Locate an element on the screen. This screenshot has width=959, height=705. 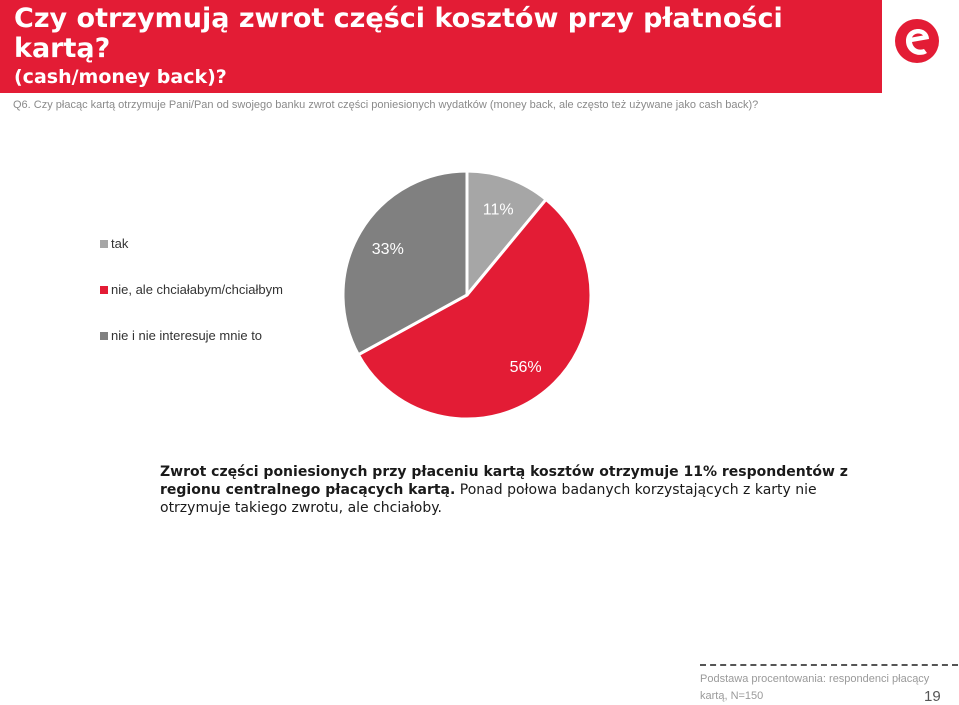
slide-subtitle: (cash/money back)? is located at coordinates (120, 77).